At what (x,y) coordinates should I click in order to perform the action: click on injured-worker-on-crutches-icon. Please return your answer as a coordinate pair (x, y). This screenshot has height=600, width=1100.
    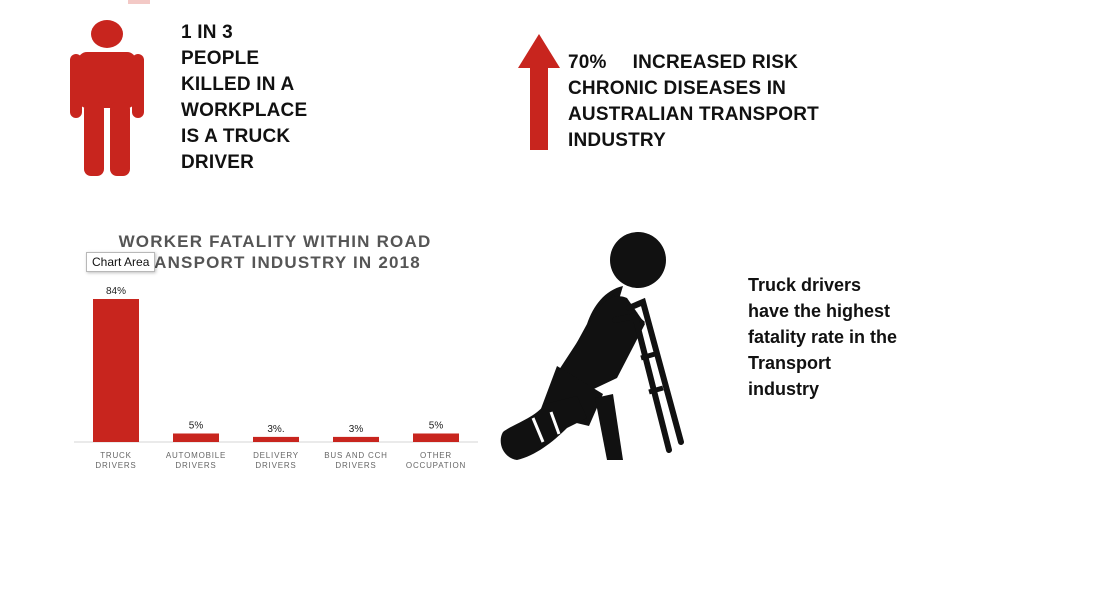
    Looking at the image, I should click on (592, 346).